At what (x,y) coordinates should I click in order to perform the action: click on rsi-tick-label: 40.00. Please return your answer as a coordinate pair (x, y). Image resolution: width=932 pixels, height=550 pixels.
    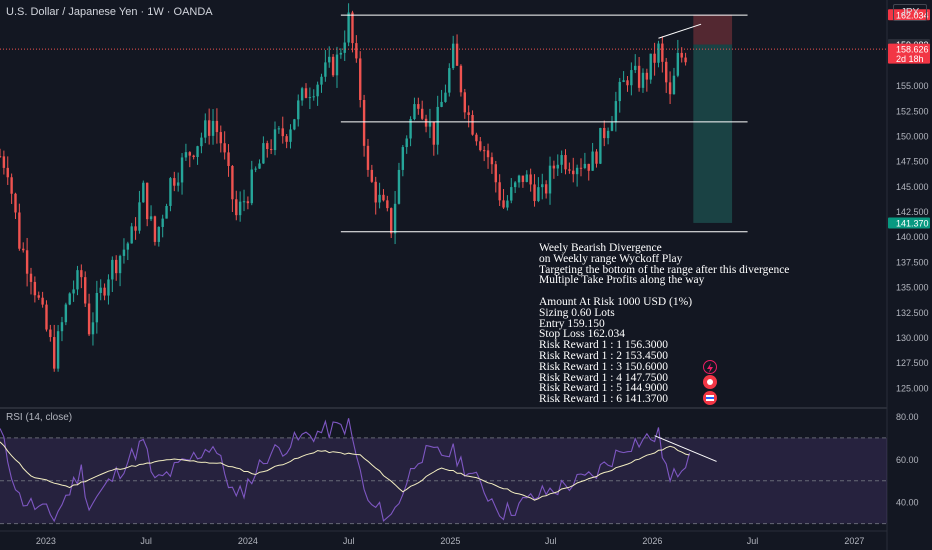
    Looking at the image, I should click on (907, 503).